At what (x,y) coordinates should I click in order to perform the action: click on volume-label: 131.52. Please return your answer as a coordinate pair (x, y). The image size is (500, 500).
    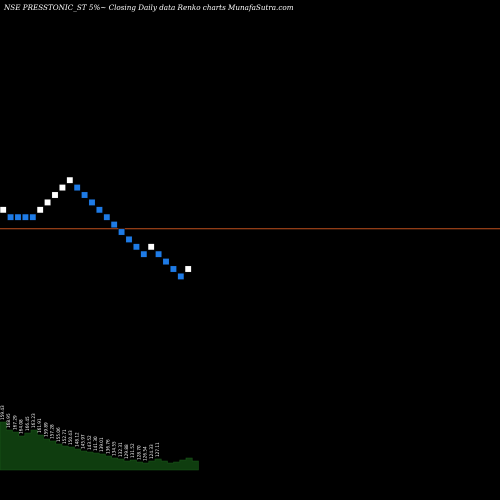
    Looking at the image, I should click on (132, 450).